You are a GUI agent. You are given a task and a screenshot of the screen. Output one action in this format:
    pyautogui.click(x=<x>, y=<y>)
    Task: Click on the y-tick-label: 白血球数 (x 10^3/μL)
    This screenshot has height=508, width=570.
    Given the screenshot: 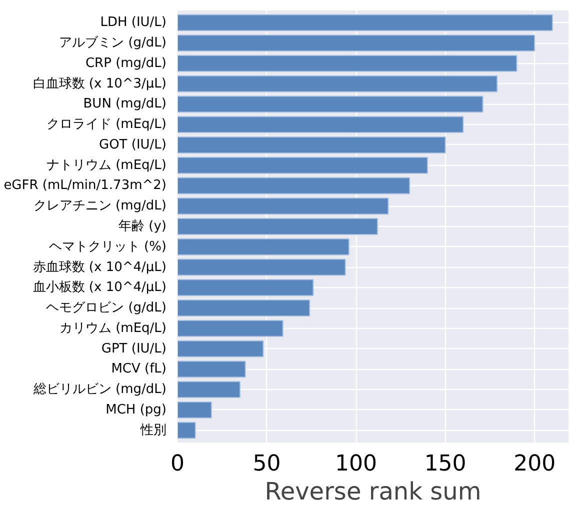 What is the action you would take?
    pyautogui.click(x=99, y=84)
    